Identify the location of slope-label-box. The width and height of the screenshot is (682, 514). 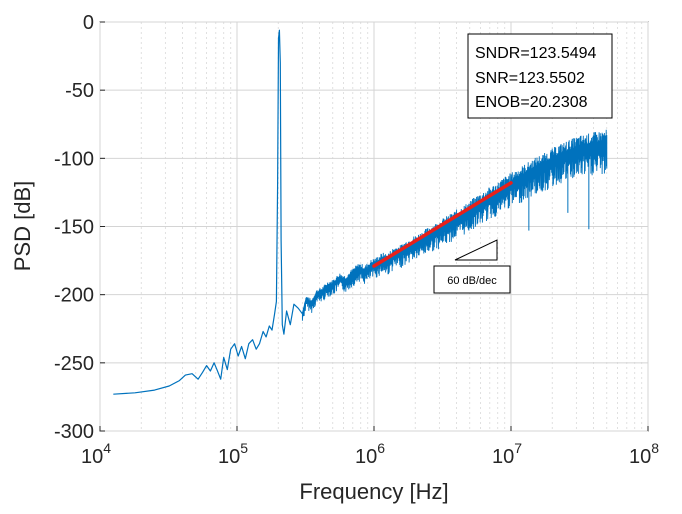
(472, 279).